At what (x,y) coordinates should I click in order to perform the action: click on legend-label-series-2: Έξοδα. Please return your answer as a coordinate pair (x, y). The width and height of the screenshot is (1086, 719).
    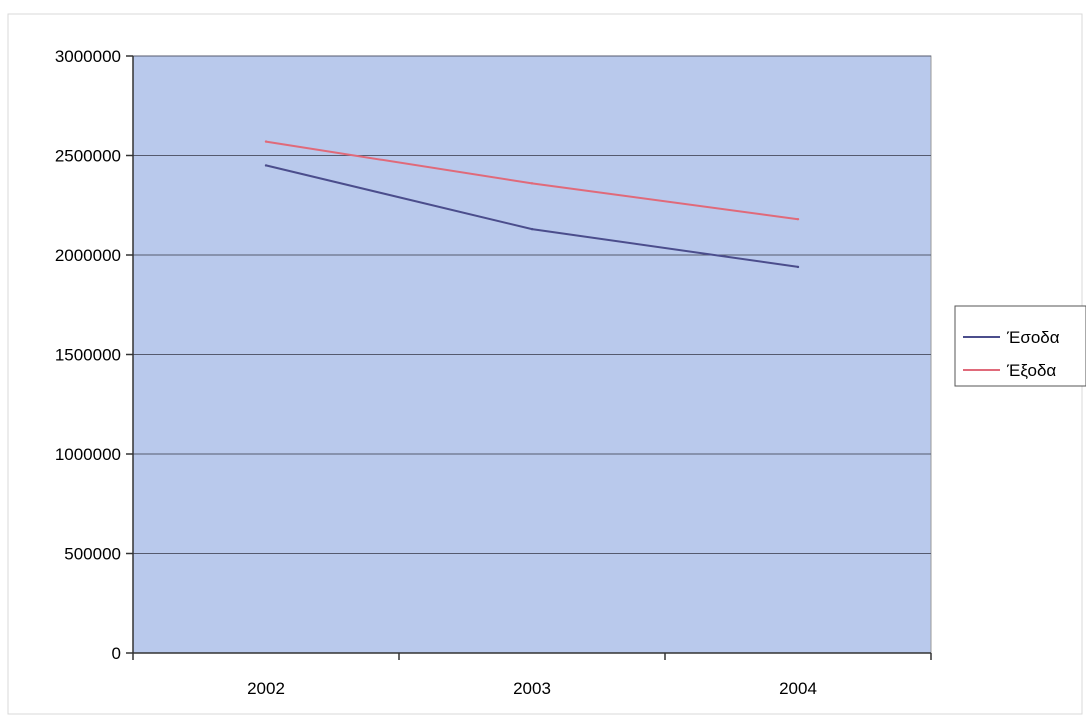
    Looking at the image, I should click on (1031, 370).